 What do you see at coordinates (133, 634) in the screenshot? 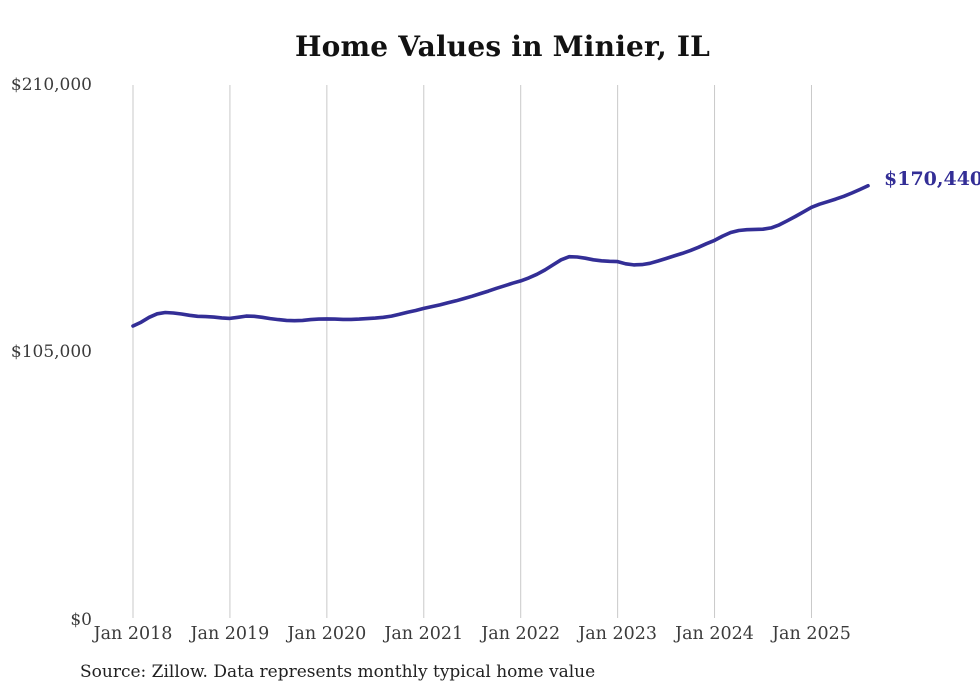
I see `x-axis-tick-label: Jan 2018` at bounding box center [133, 634].